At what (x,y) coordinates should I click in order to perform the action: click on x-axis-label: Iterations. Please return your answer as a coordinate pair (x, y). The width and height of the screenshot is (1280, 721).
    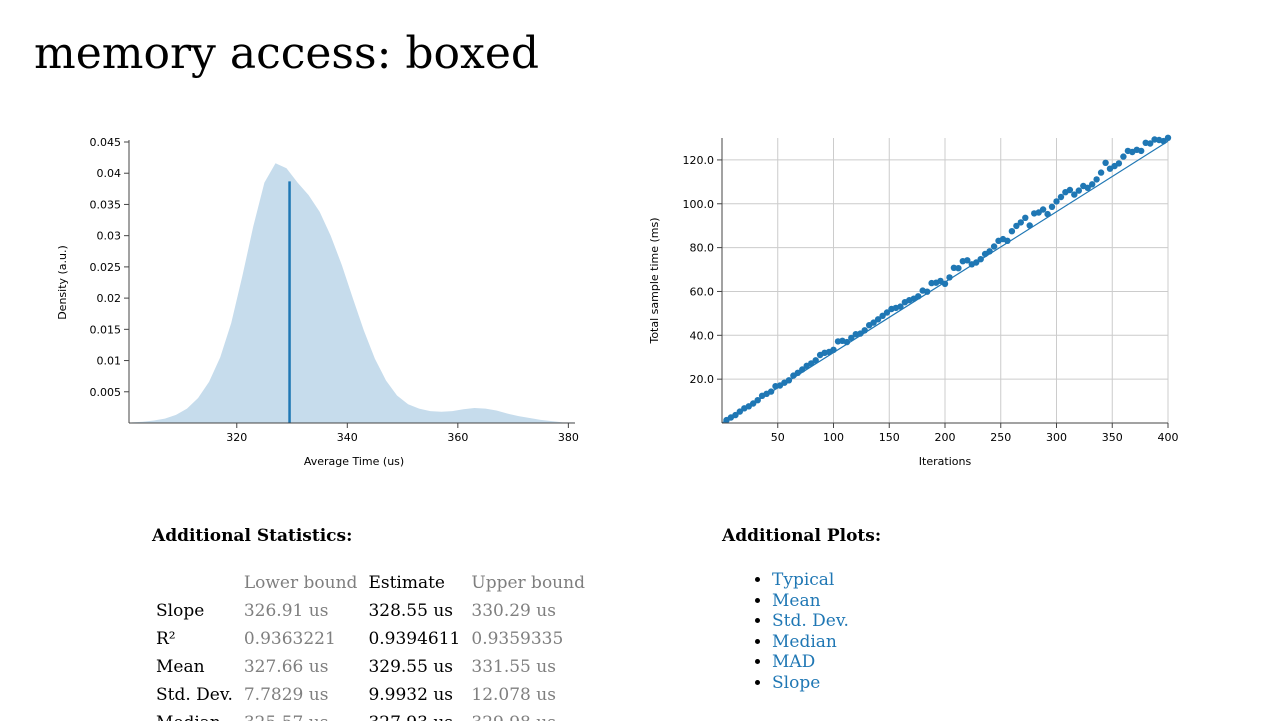
    Looking at the image, I should click on (945, 461).